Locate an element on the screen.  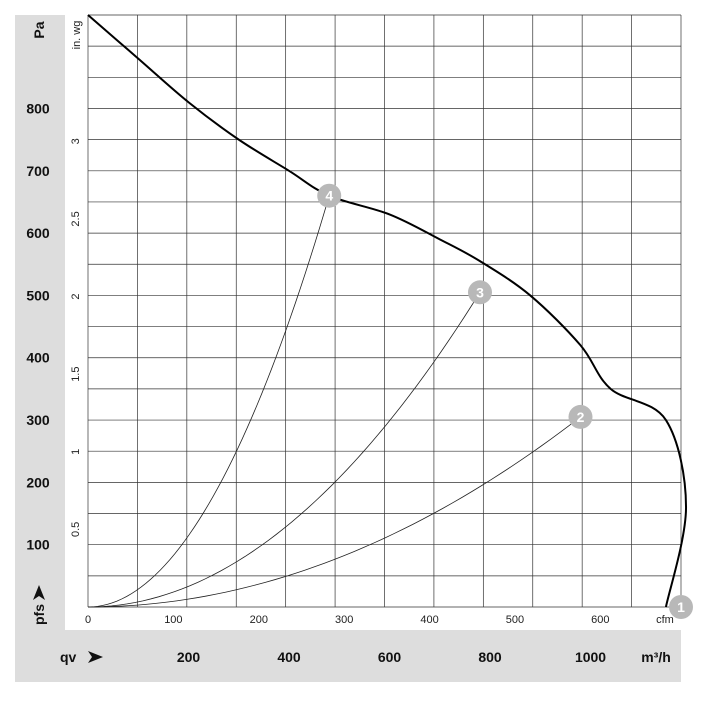
pa-tick-label: 700 is located at coordinates (38, 171).